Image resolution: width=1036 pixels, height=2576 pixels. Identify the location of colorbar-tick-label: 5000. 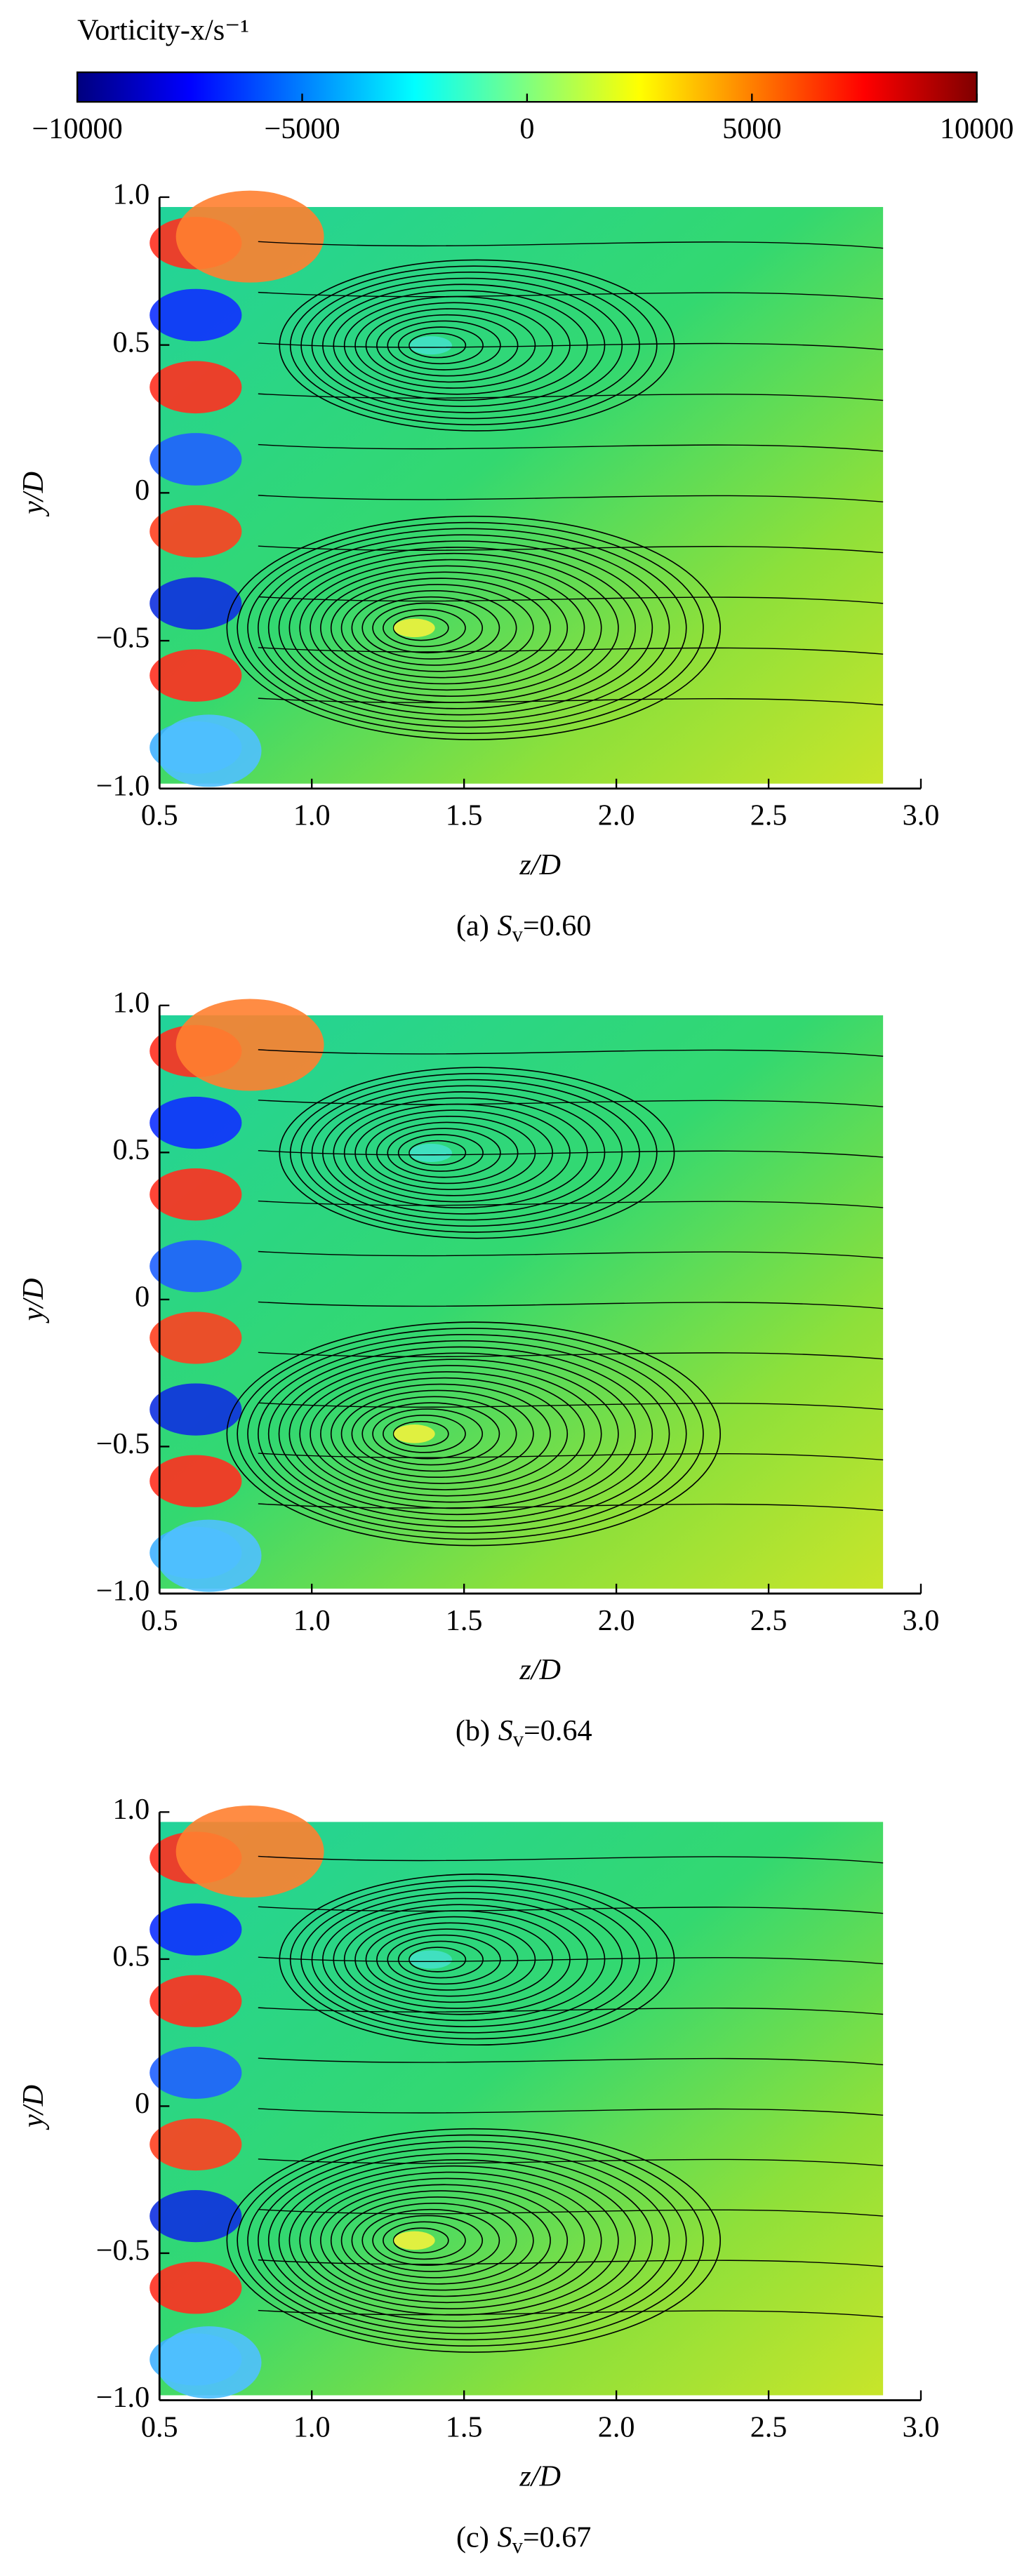
(752, 129).